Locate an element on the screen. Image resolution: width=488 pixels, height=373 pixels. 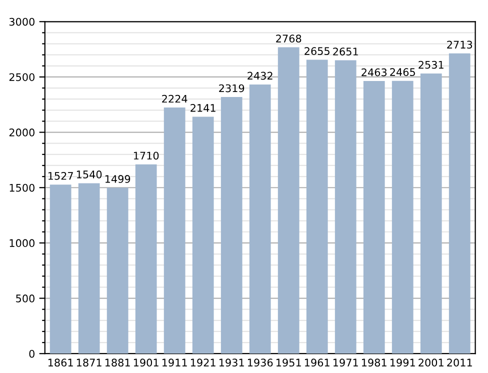
data-label: 1540 is located at coordinates (89, 174).